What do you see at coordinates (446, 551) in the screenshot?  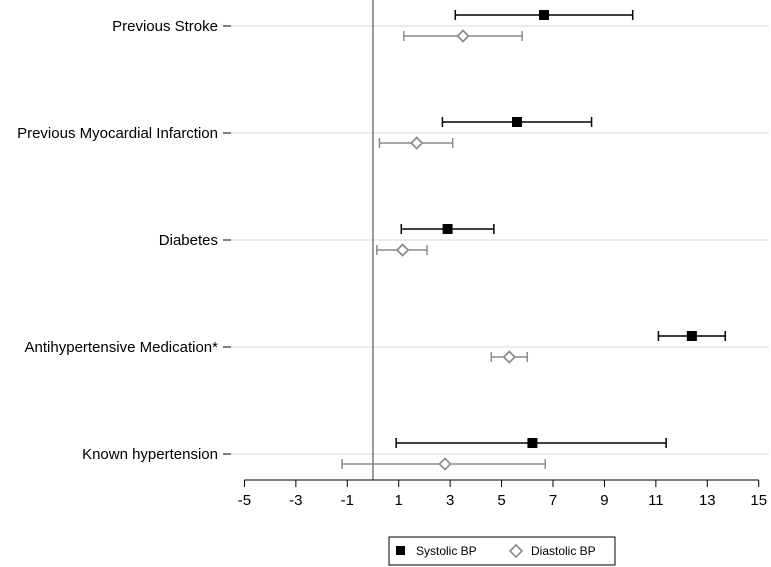 I see `legend-label-systolic: Systolic BP` at bounding box center [446, 551].